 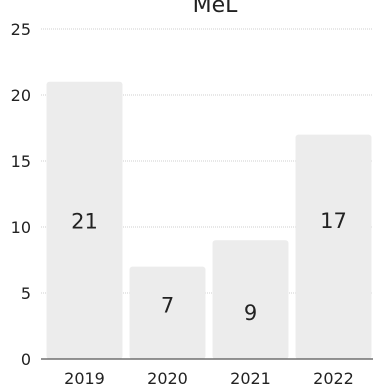 I want to click on y-axis-ticks: 0 5 10 15 20 25, so click(x=21, y=194).